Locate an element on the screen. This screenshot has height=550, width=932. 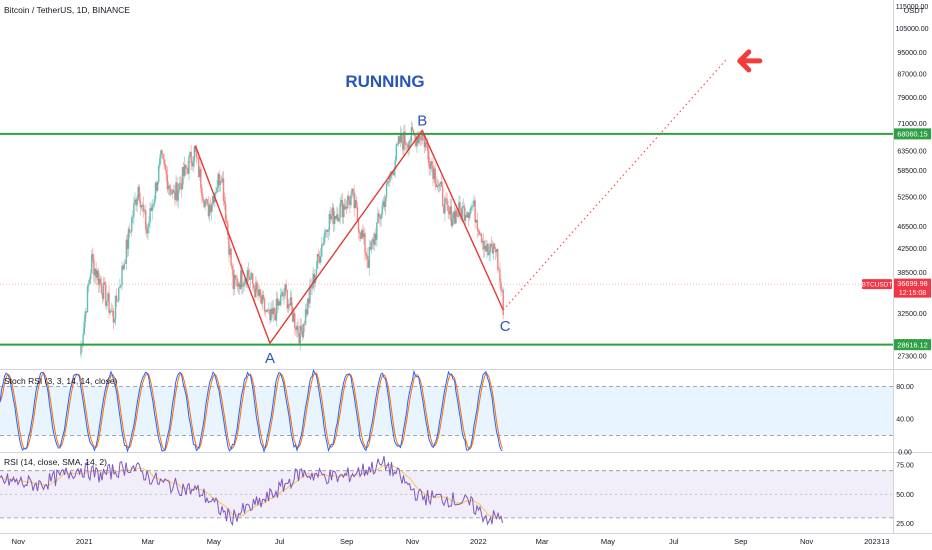
stoch-rsi-pane: Stoch RSI (3, 3, 14, 14, close) is located at coordinates (446, 411).